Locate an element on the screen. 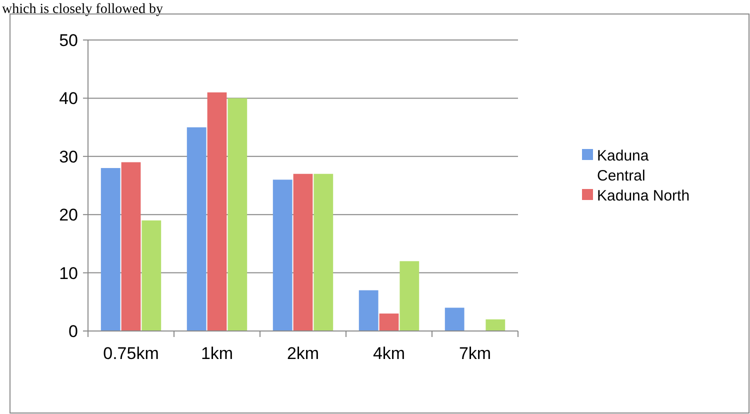  y-tick-label: 50 is located at coordinates (68, 40).